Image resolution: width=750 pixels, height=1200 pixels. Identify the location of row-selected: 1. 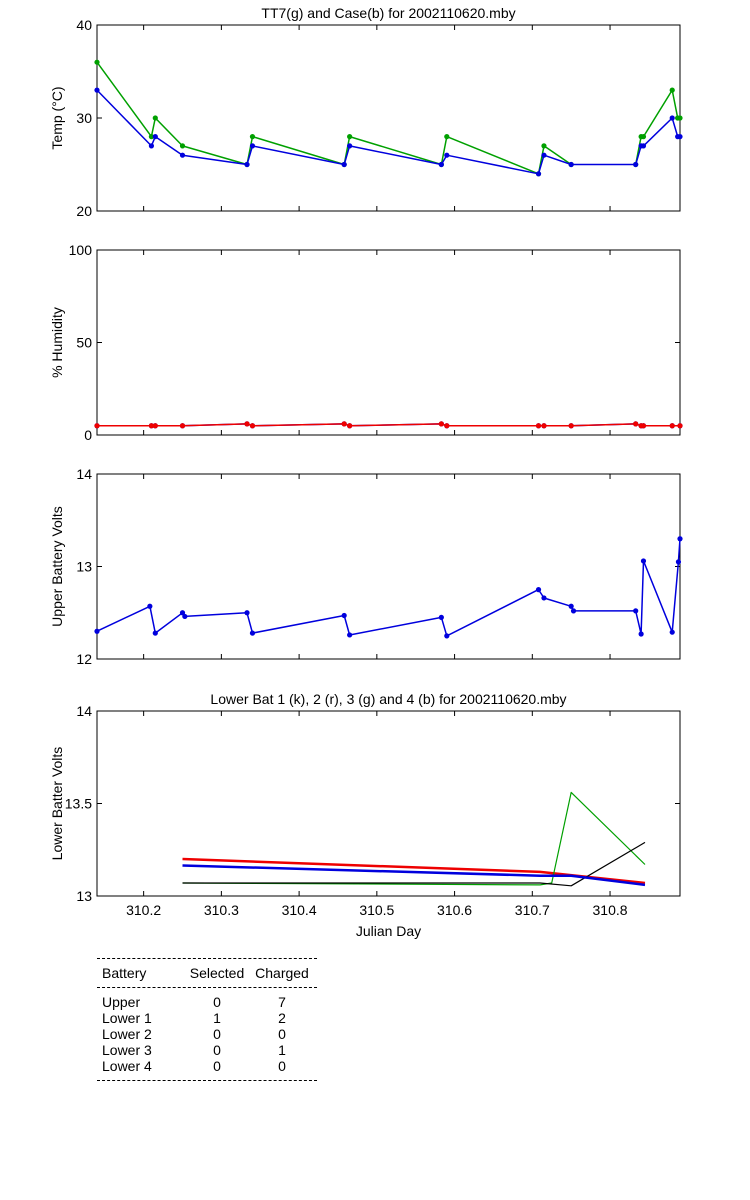
(217, 1018).